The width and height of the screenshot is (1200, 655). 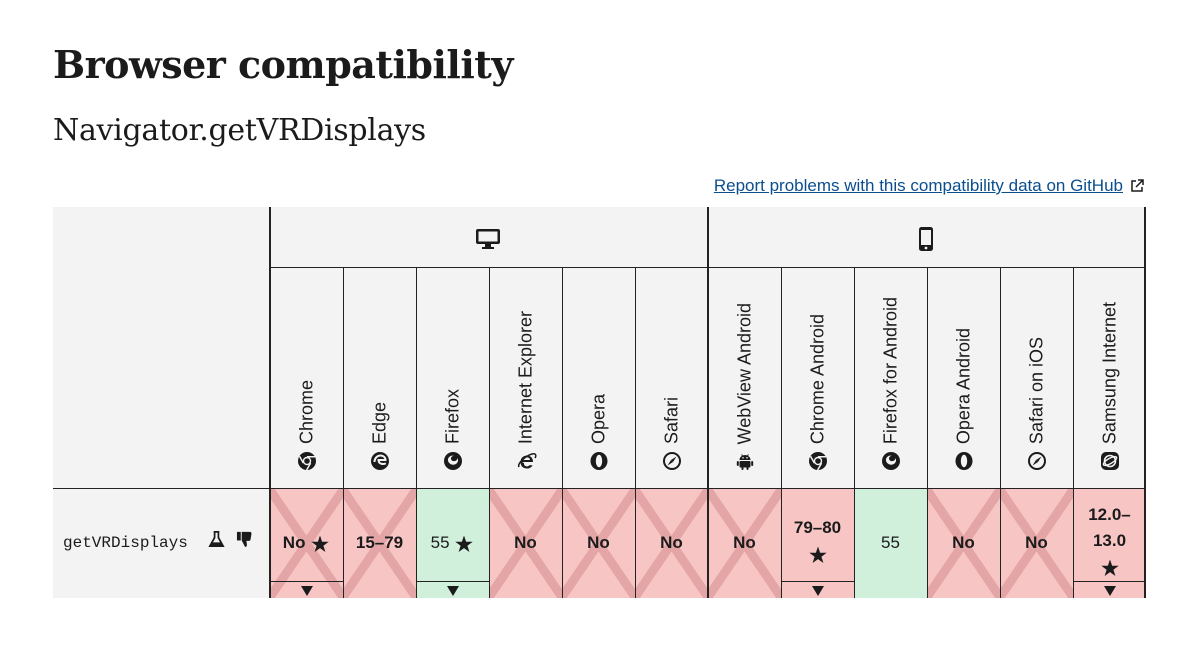 I want to click on browser-header: Samsung Internet, so click(x=1109, y=378).